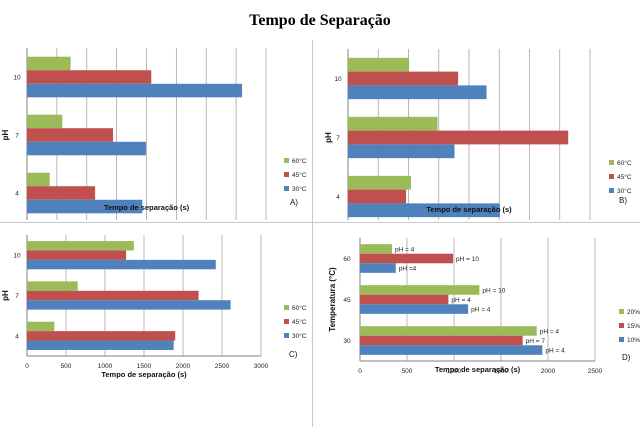  Describe the element at coordinates (347, 300) in the screenshot. I see `y-tick-label: 45` at that location.